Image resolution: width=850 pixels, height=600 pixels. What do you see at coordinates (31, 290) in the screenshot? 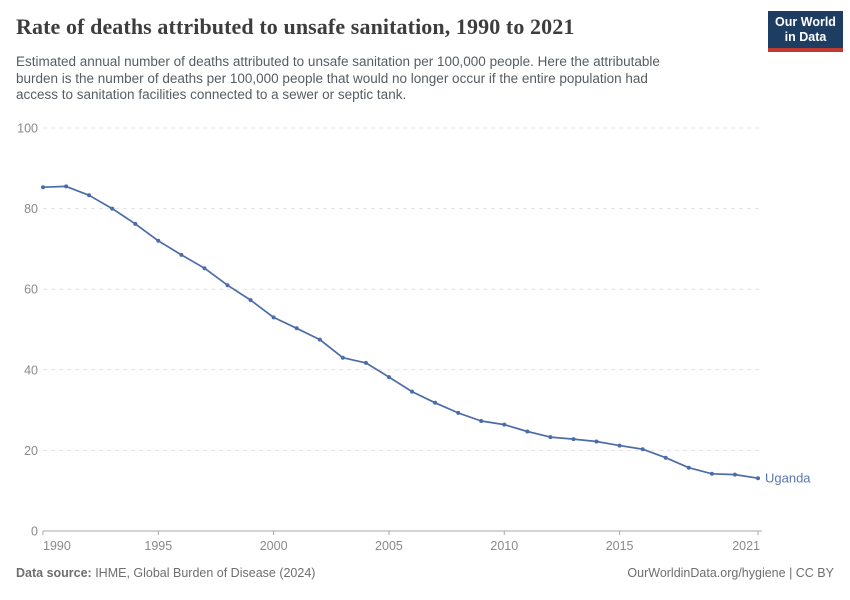
I see `y-tick-label: 60` at bounding box center [31, 290].